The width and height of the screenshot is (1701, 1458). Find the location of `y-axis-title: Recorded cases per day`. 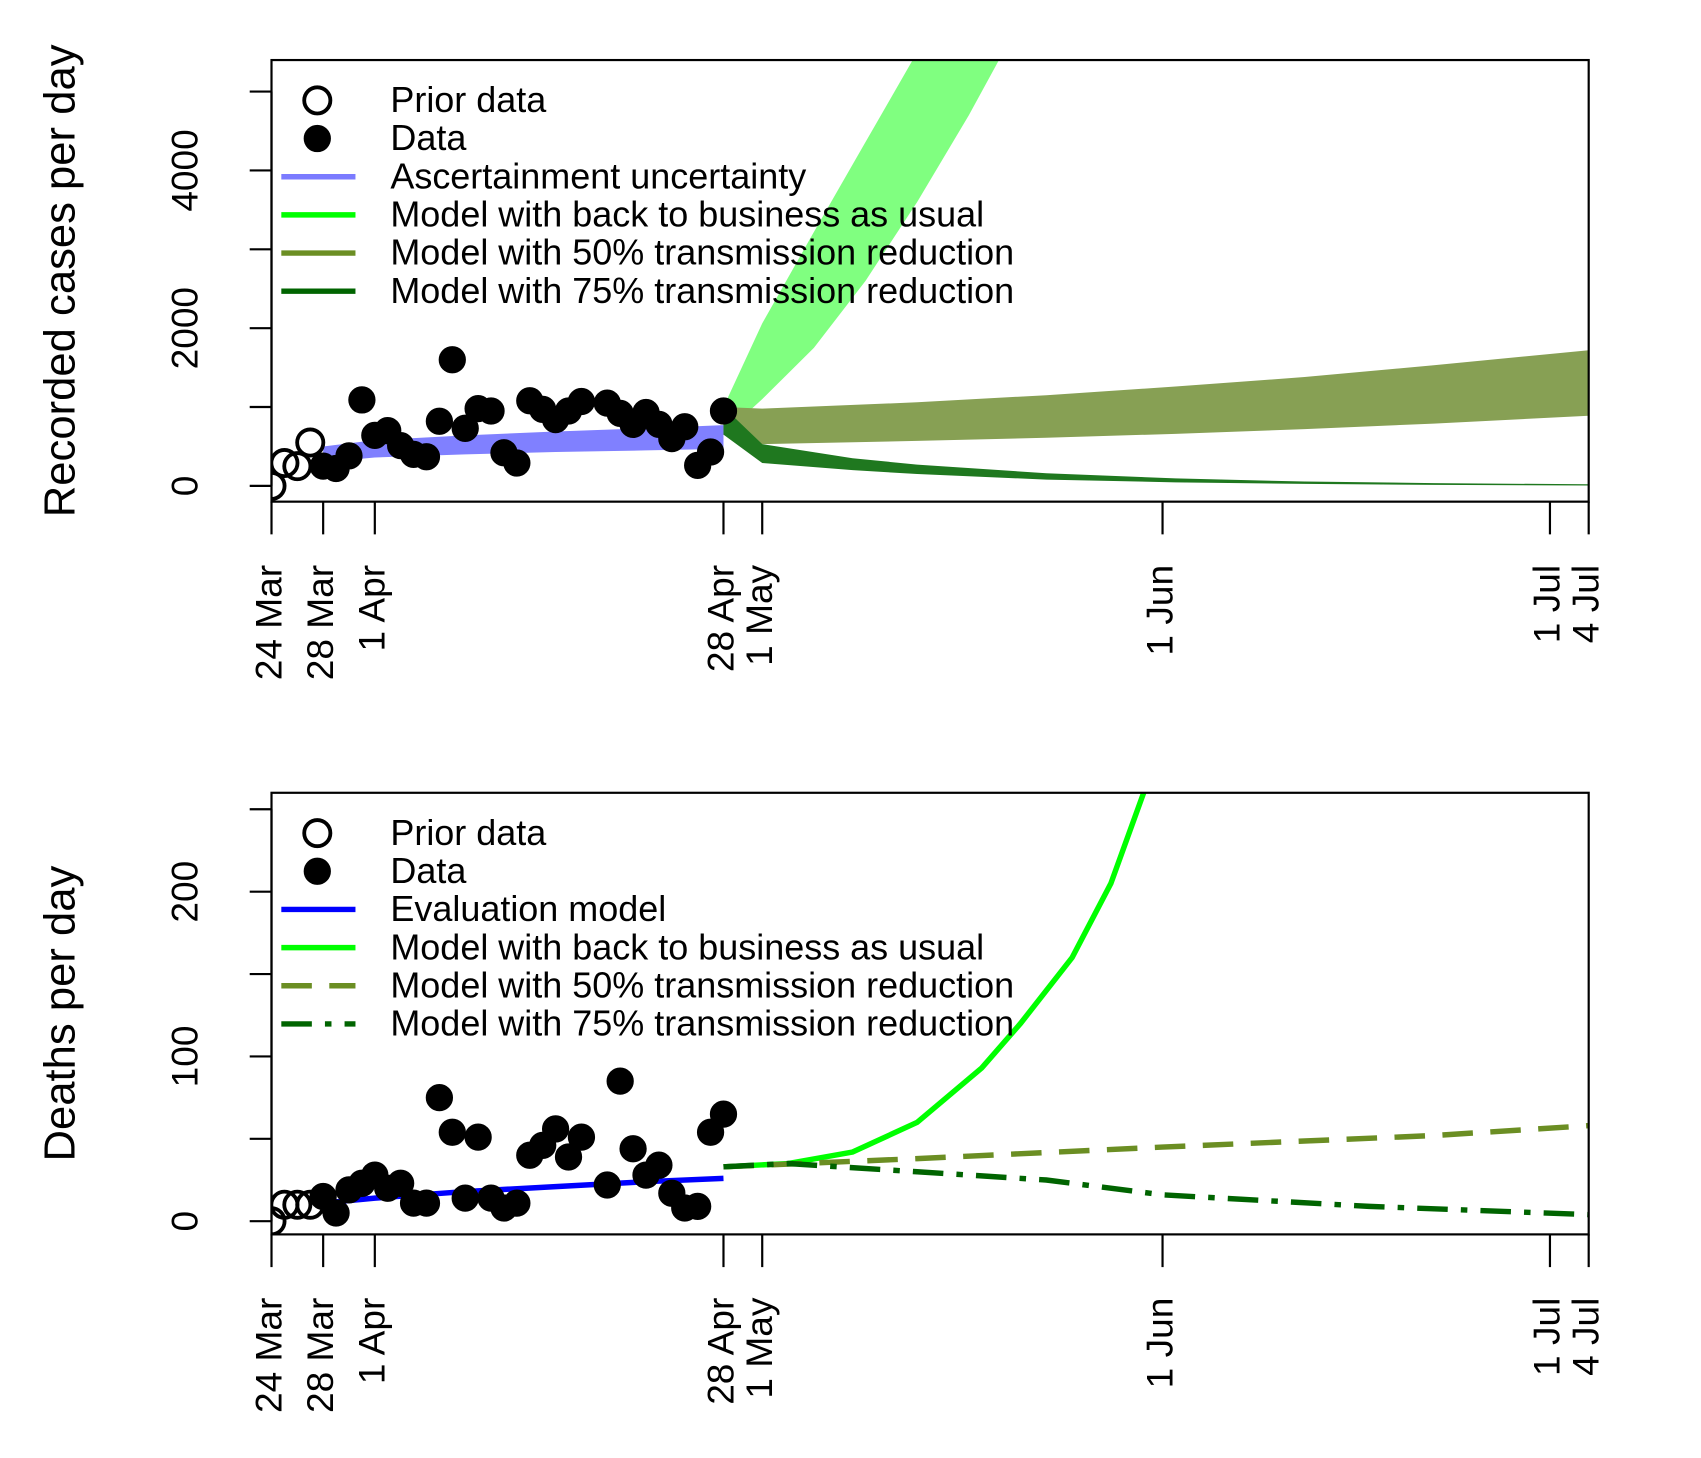

y-axis-title: Recorded cases per day is located at coordinates (61, 280).